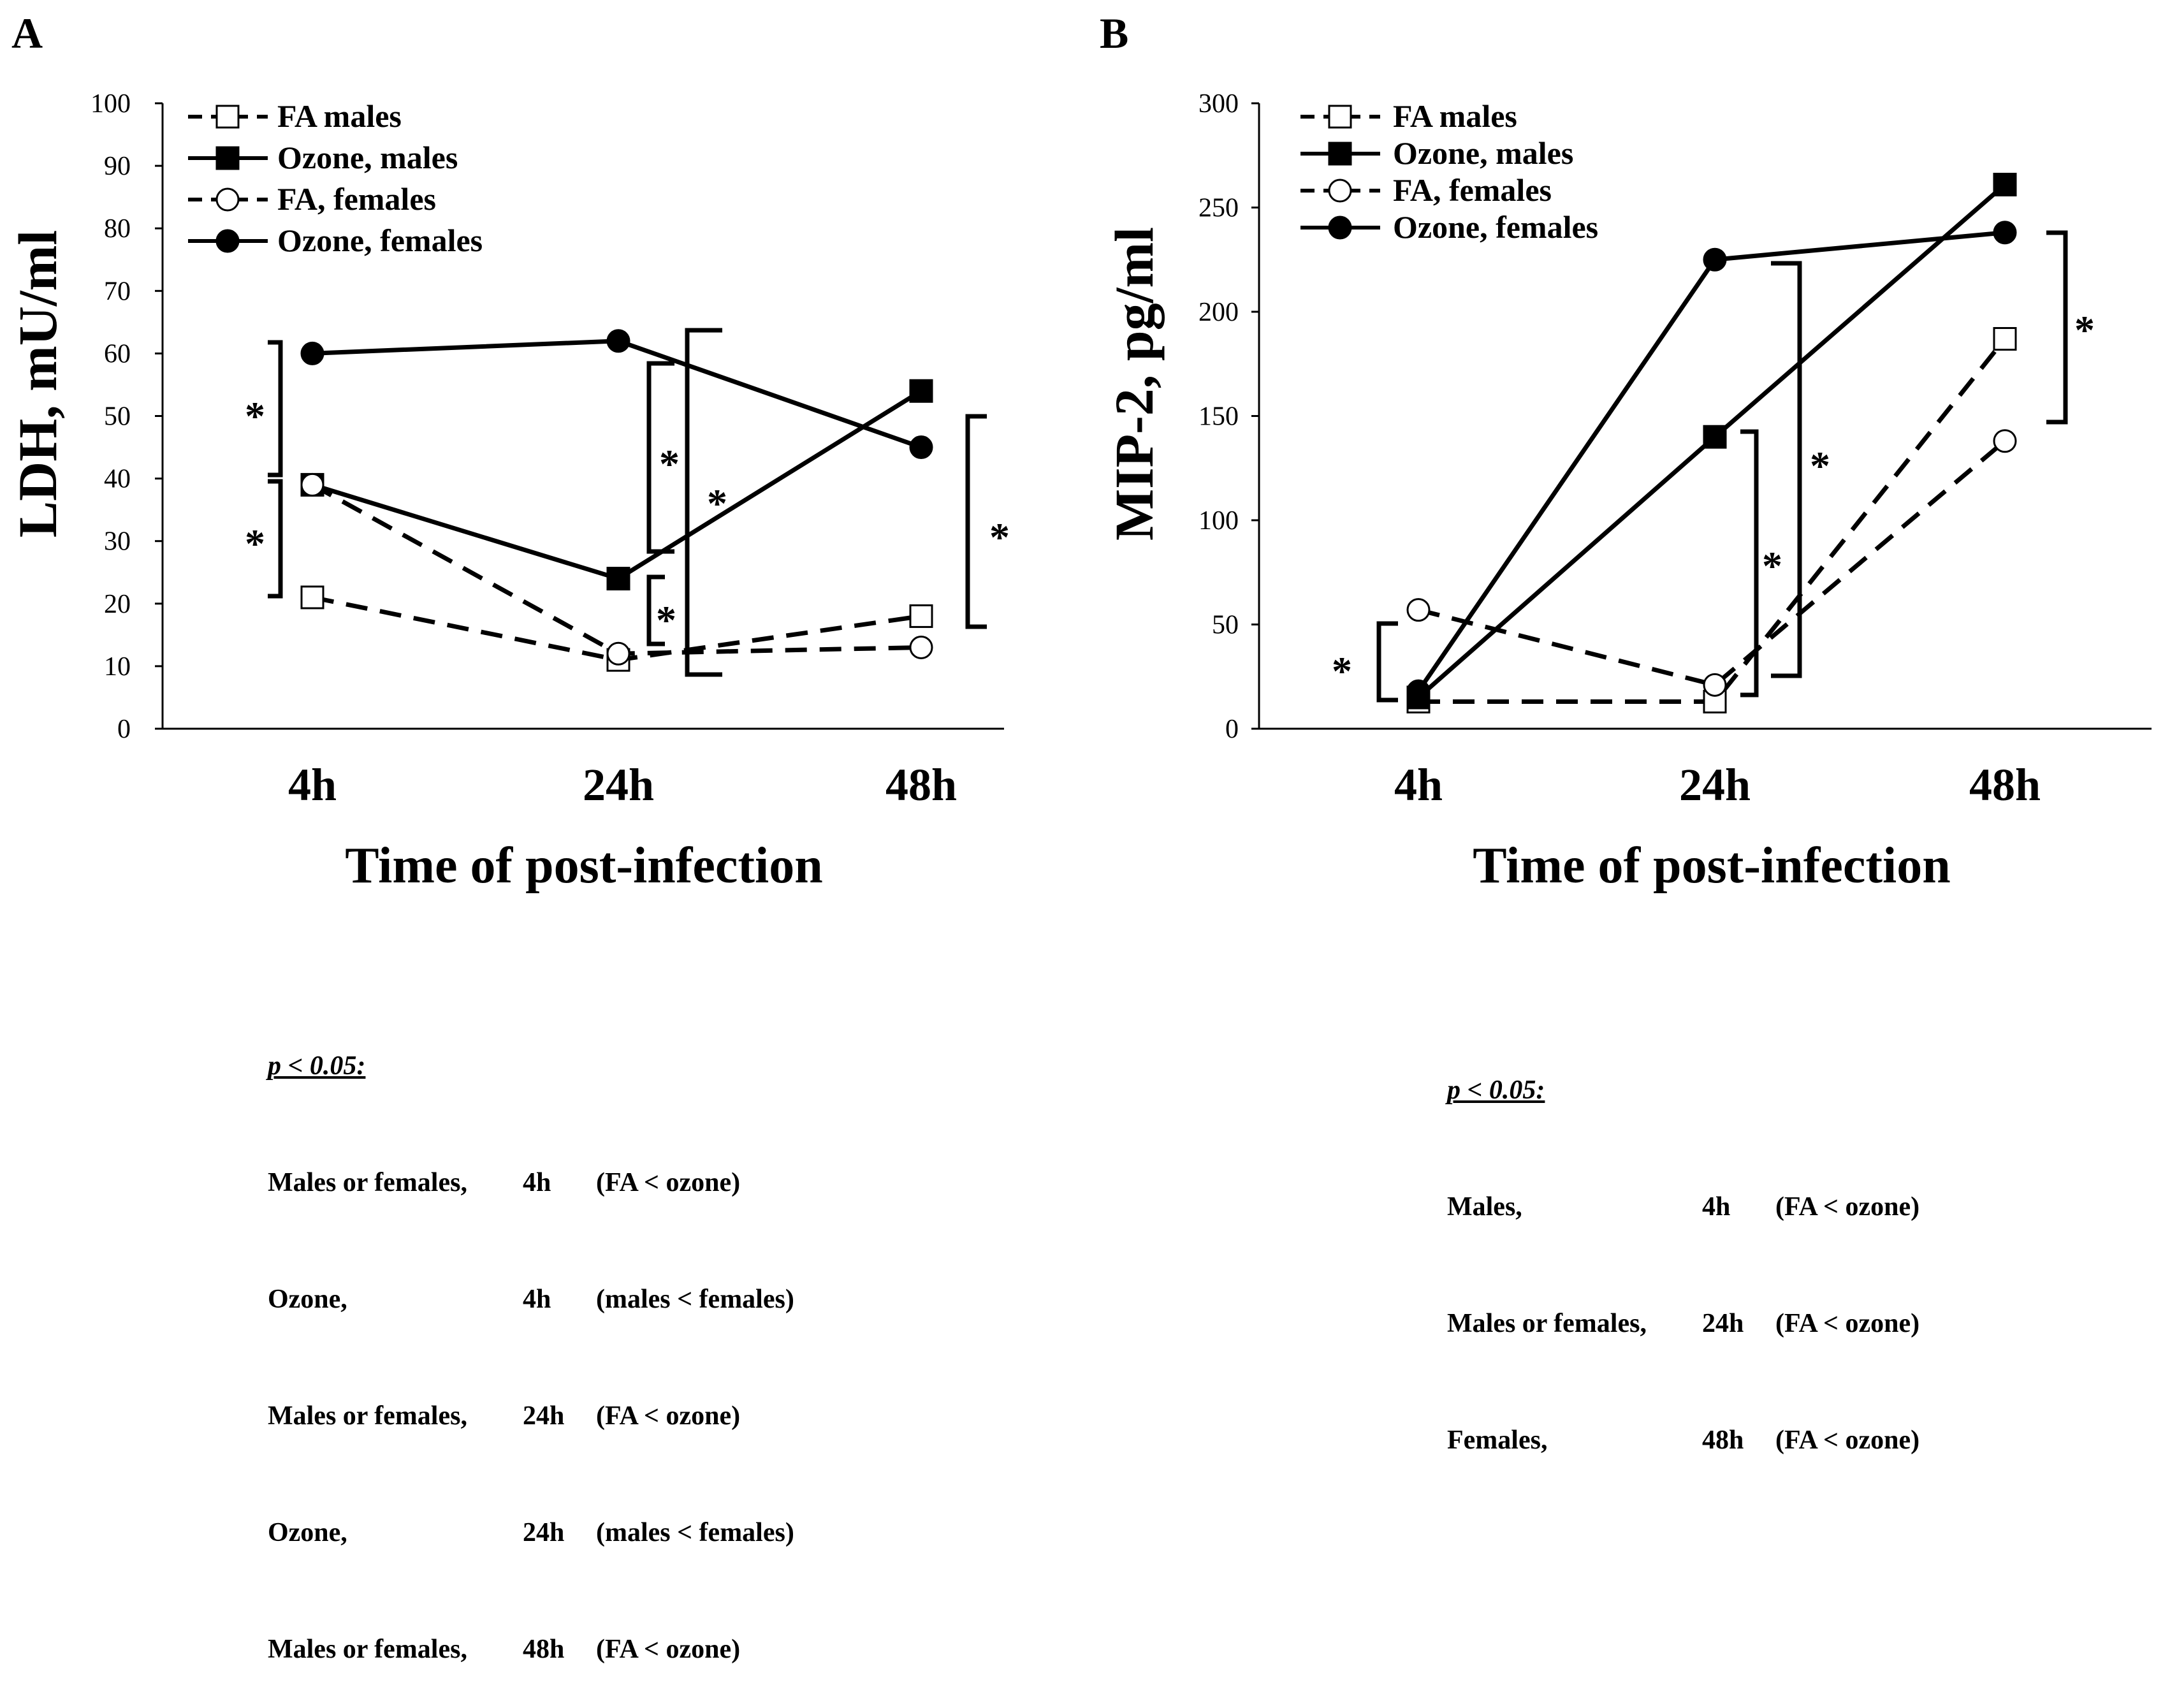  Describe the element at coordinates (117, 166) in the screenshot. I see `y-tick-label: 90` at that location.